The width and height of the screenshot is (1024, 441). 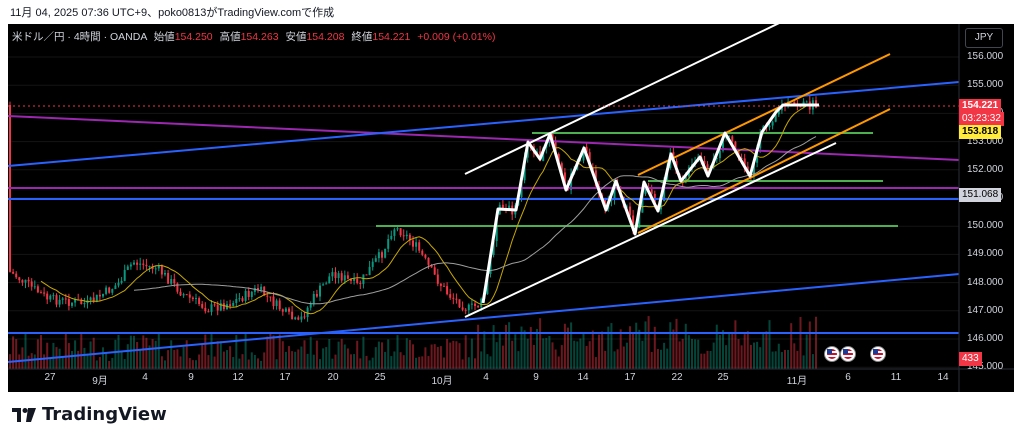 What do you see at coordinates (985, 56) in the screenshot?
I see `price-tick-label: 156.000` at bounding box center [985, 56].